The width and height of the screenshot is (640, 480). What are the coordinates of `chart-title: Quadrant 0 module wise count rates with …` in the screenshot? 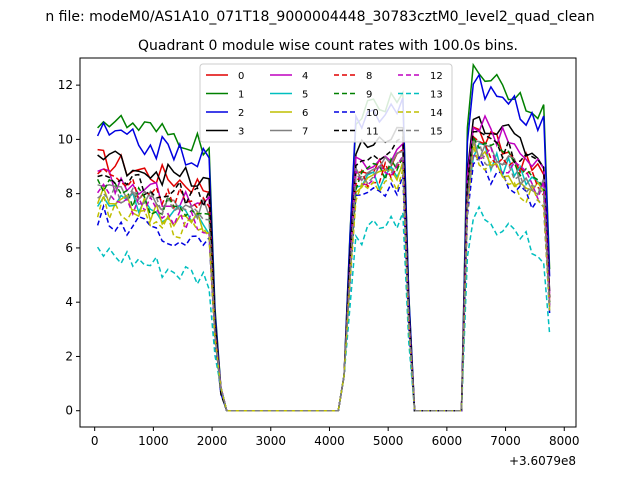 It's located at (328, 46).